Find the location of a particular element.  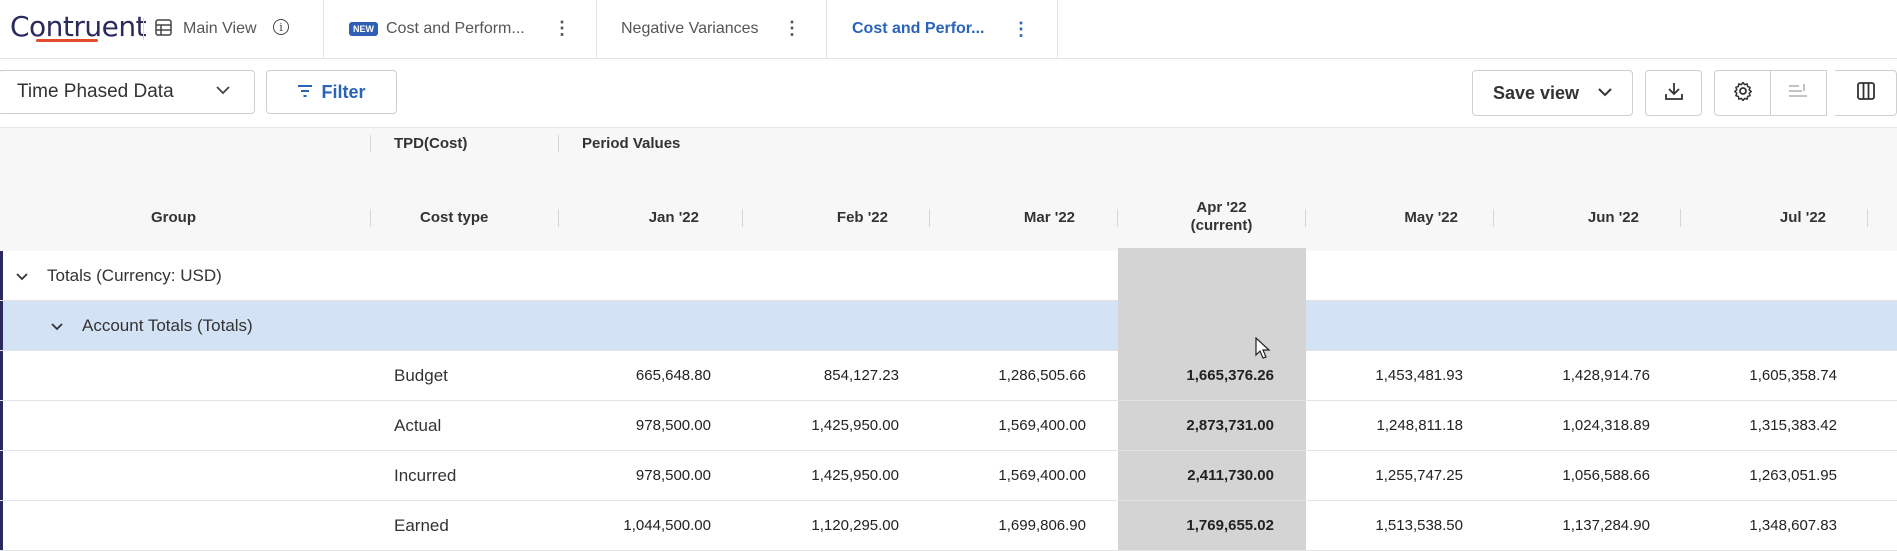

period-value-cell: 1,286,505.66 is located at coordinates (1042, 375).